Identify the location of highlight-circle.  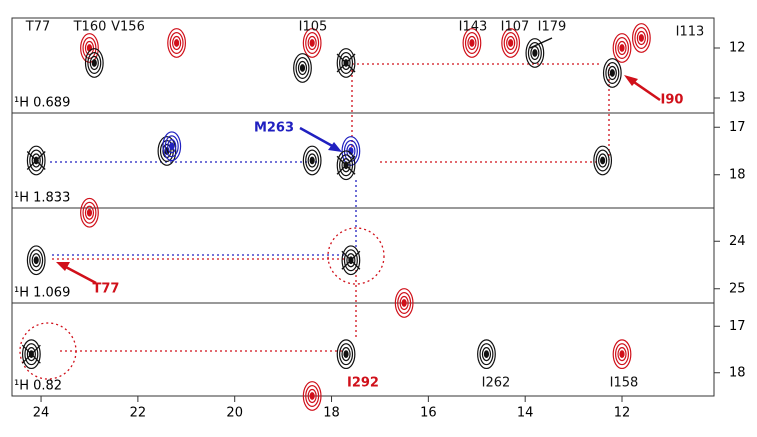
(48, 351).